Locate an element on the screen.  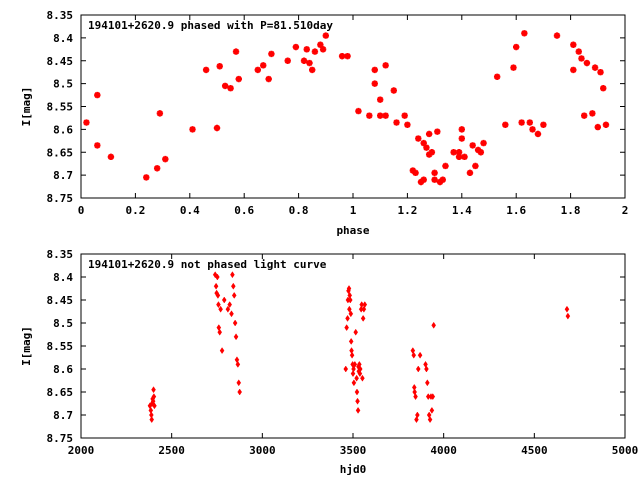
phased-y-tick-label: 8.4 is located at coordinates (63, 38).